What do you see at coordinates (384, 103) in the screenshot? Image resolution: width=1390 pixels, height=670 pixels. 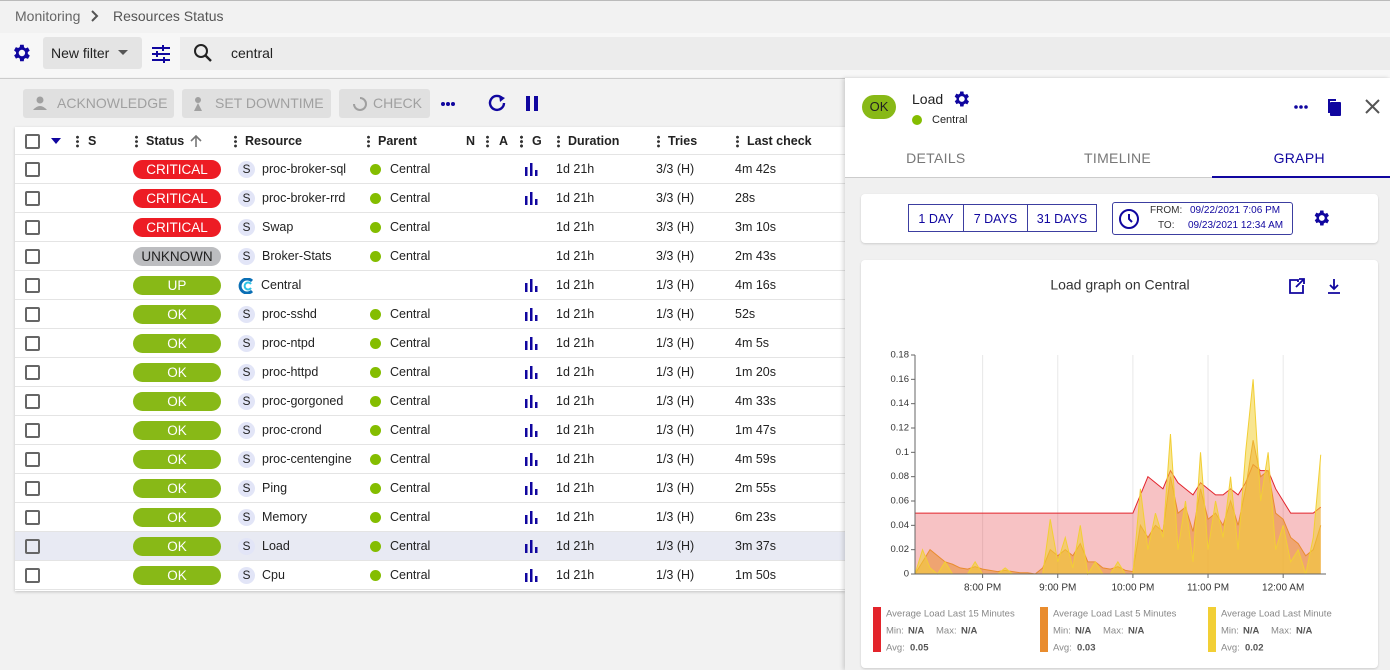 I see `check-button: CHECK` at bounding box center [384, 103].